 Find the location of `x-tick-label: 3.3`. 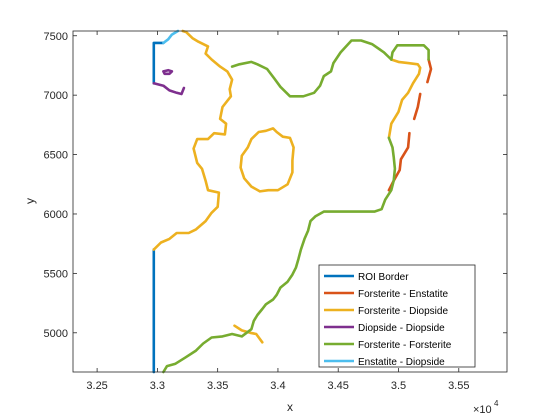

x-tick-label: 3.3 is located at coordinates (157, 386).